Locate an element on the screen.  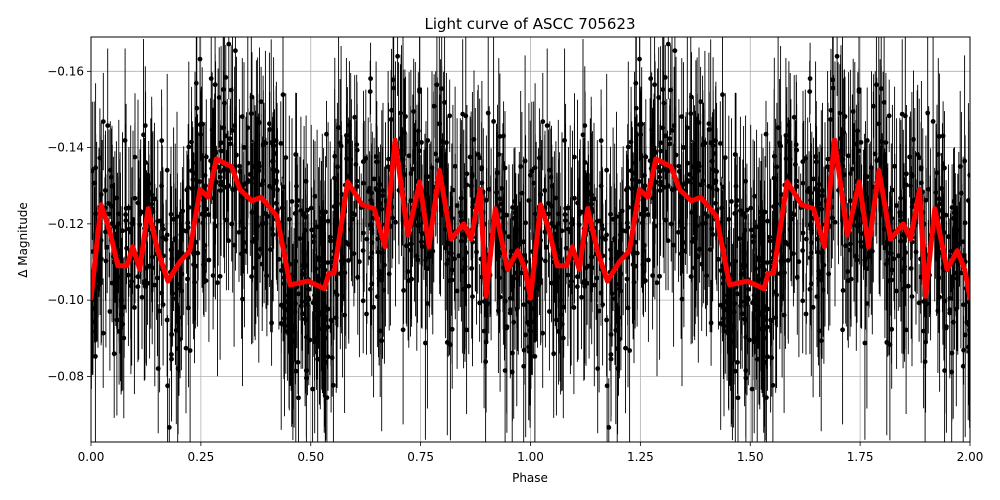
x-tick-label: 0.00 is located at coordinates (91, 457).